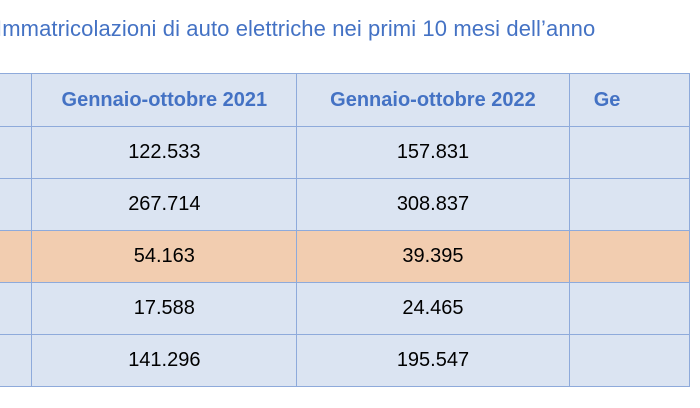 This screenshot has height=408, width=700. I want to click on table-row: 17.588 24.465, so click(345, 308).